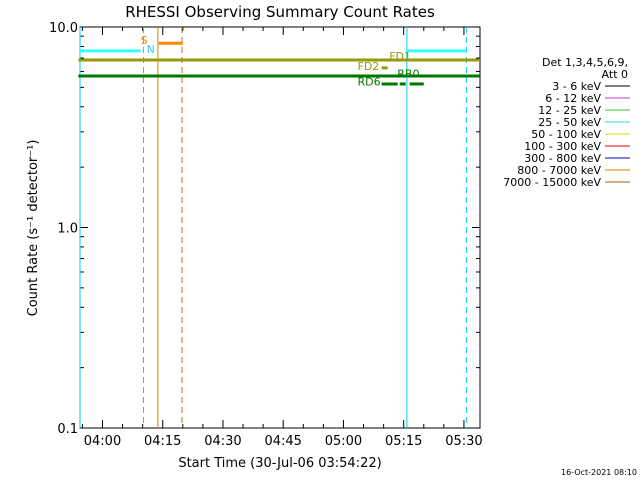  Describe the element at coordinates (369, 66) in the screenshot. I see `marker-label: FD2` at that location.